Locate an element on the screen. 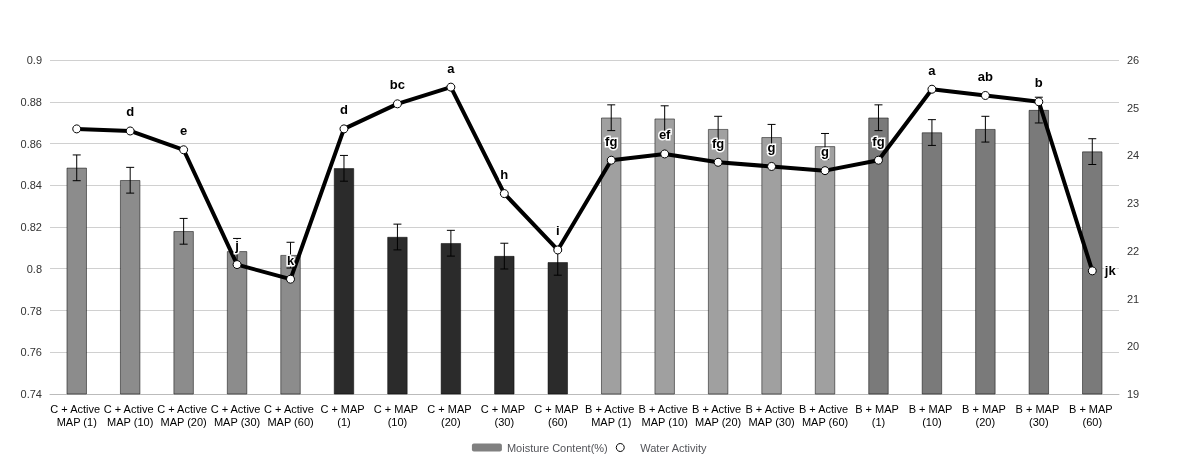 Image resolution: width=1179 pixels, height=466 pixels. x-tick-label: C + MAP (30) is located at coordinates (504, 415).